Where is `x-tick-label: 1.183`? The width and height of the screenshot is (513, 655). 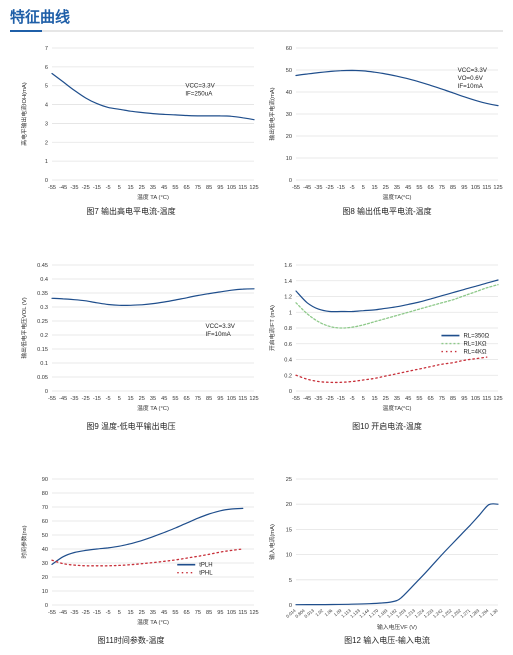
x-tick-label: 1.183 is located at coordinates (383, 613).